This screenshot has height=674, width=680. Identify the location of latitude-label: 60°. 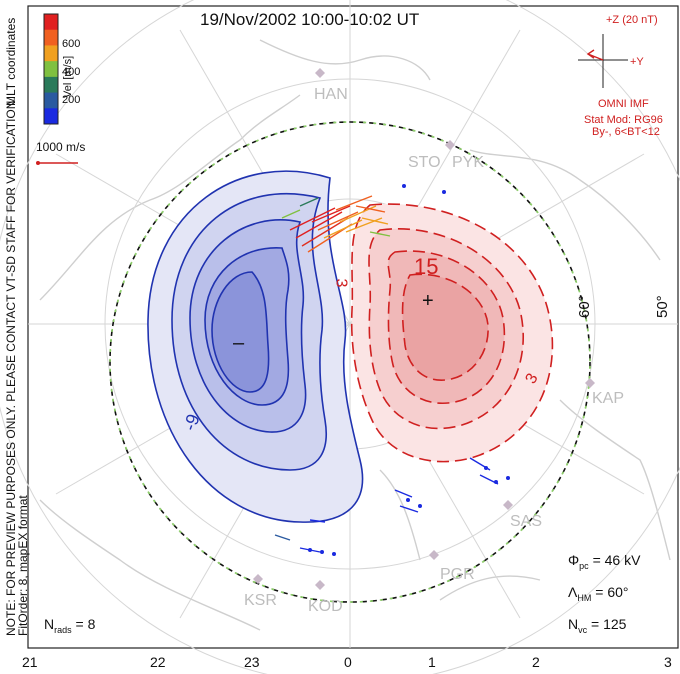
(584, 306).